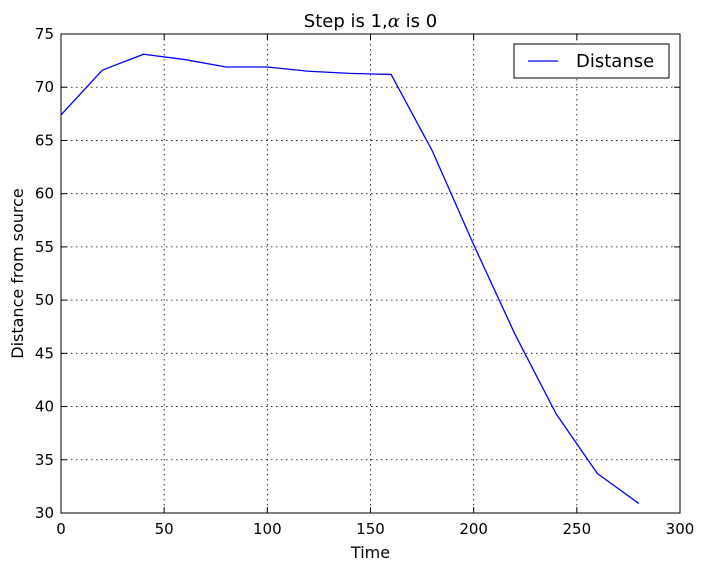 Image resolution: width=704 pixels, height=572 pixels. I want to click on y-tick-label: 75, so click(44, 34).